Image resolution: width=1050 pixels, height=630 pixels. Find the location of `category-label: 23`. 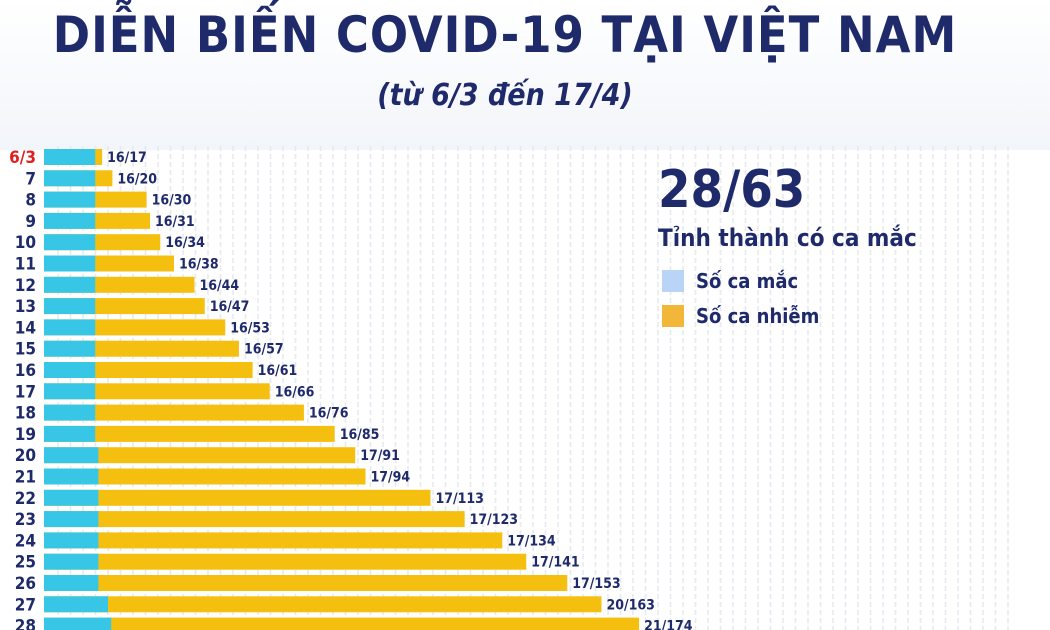

category-label: 23 is located at coordinates (25, 520).